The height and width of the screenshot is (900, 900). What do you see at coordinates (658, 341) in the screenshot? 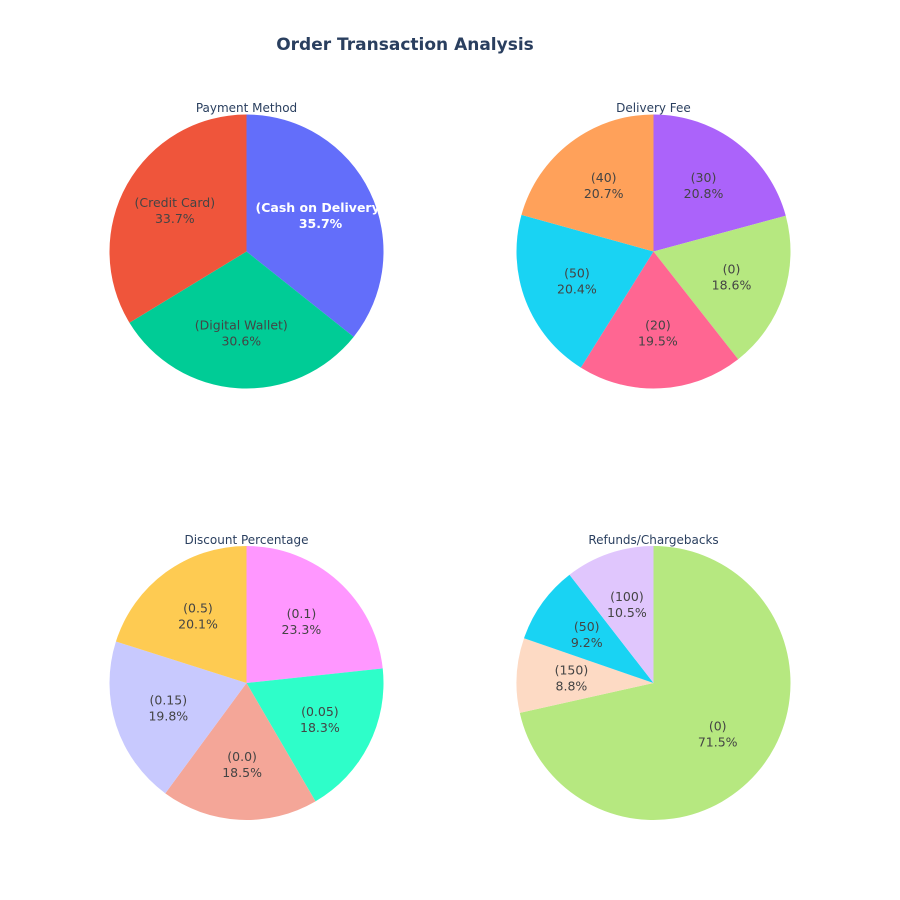
I see `slice-percent-text: 19.5%` at bounding box center [658, 341].